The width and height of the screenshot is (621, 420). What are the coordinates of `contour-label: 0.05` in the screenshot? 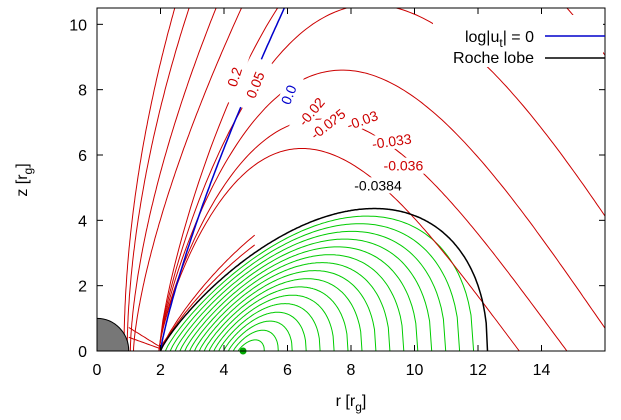 It's located at (255, 84).